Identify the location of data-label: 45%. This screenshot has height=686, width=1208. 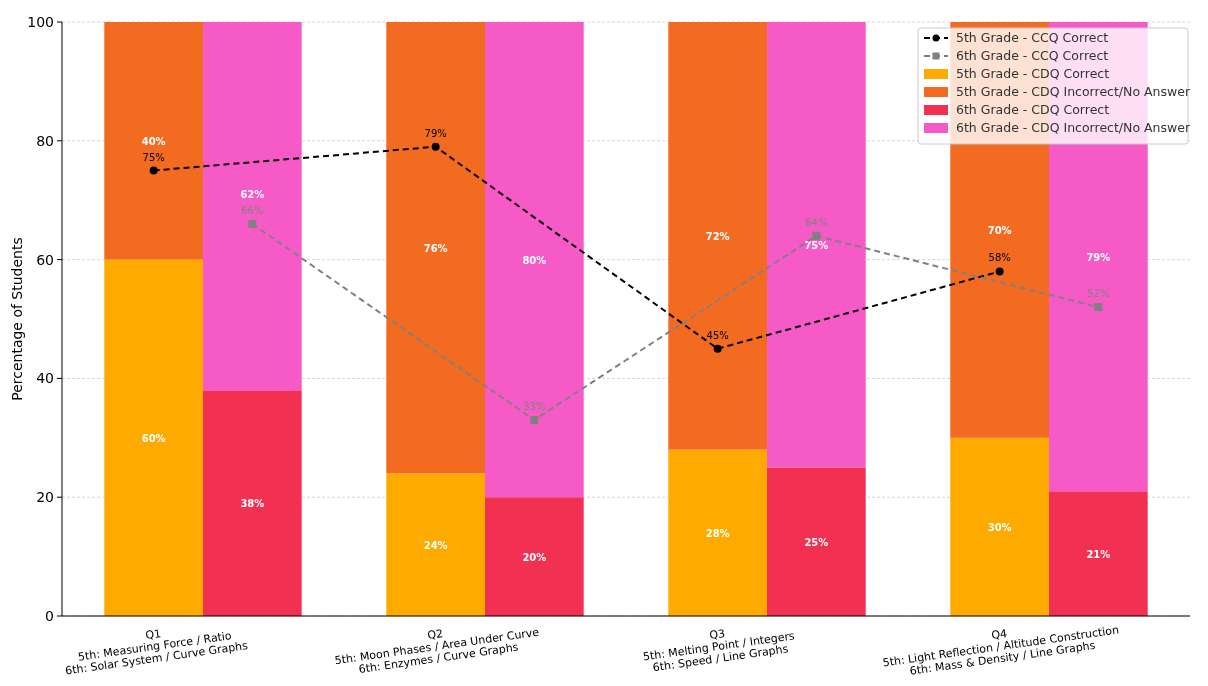
(717, 335).